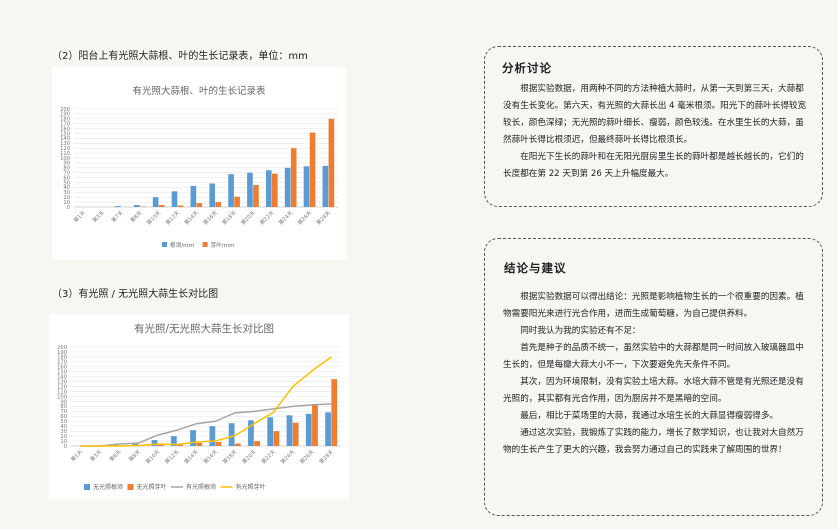  What do you see at coordinates (63, 427) in the screenshot?
I see `y-tick-label: 40` at bounding box center [63, 427].